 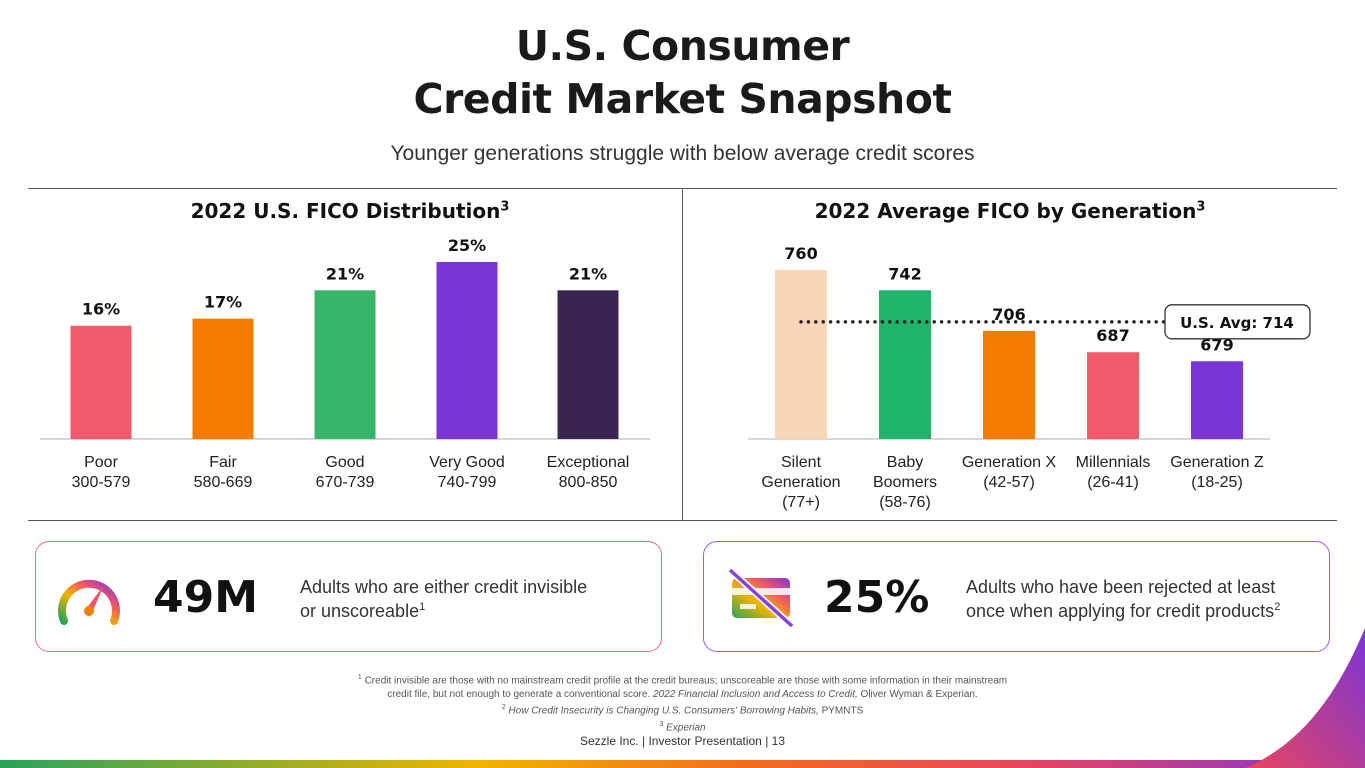 I want to click on page-title: U.S. Consumer Credit Market Snapshot, so click(x=682, y=73).